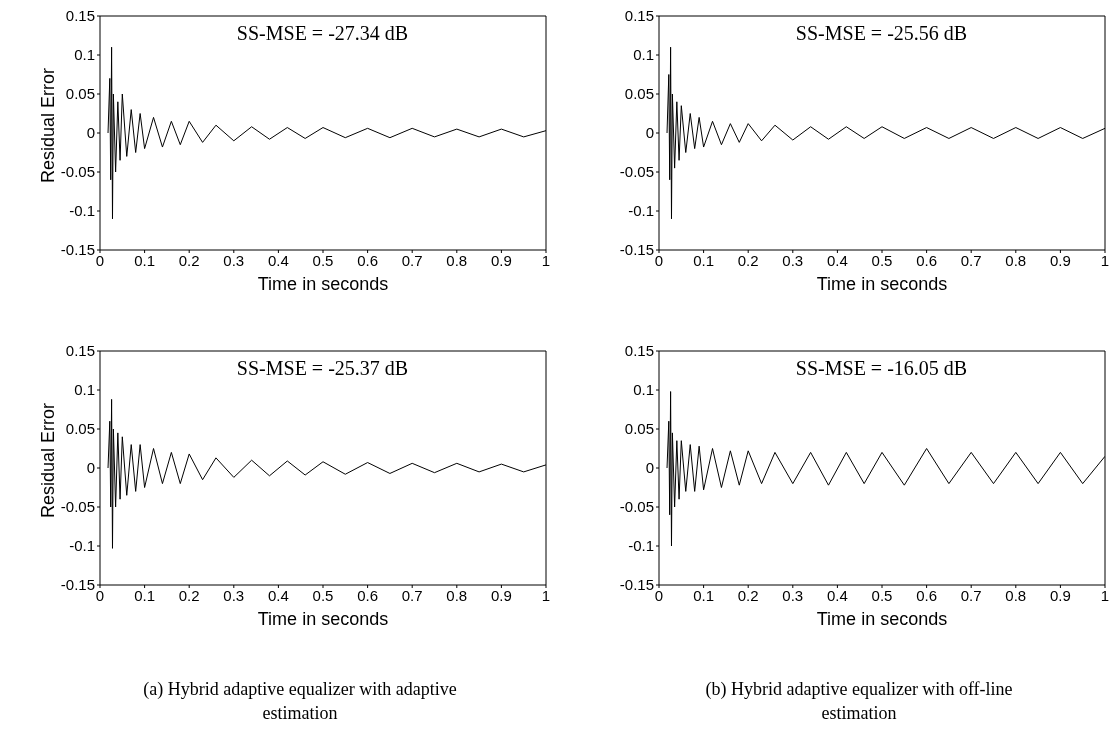  I want to click on annotation: SS-MSE = -25.37 dB, so click(322, 368).